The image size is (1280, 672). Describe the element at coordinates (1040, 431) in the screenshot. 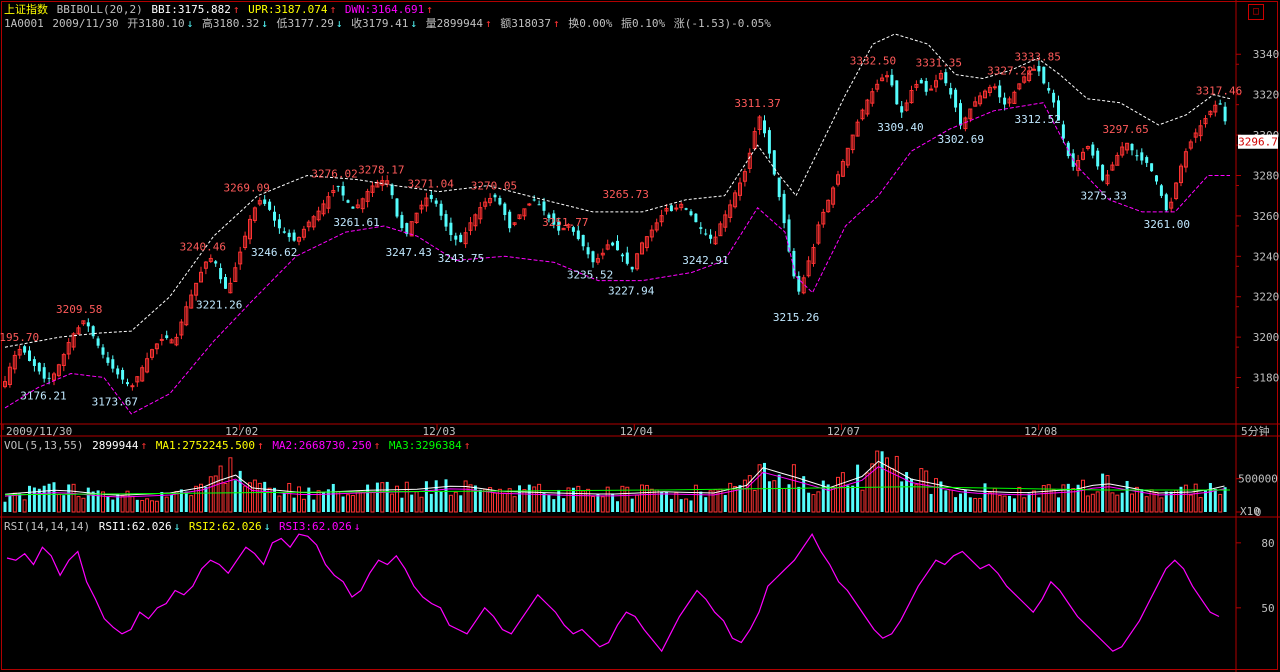

I see `date-label: 12/08` at that location.